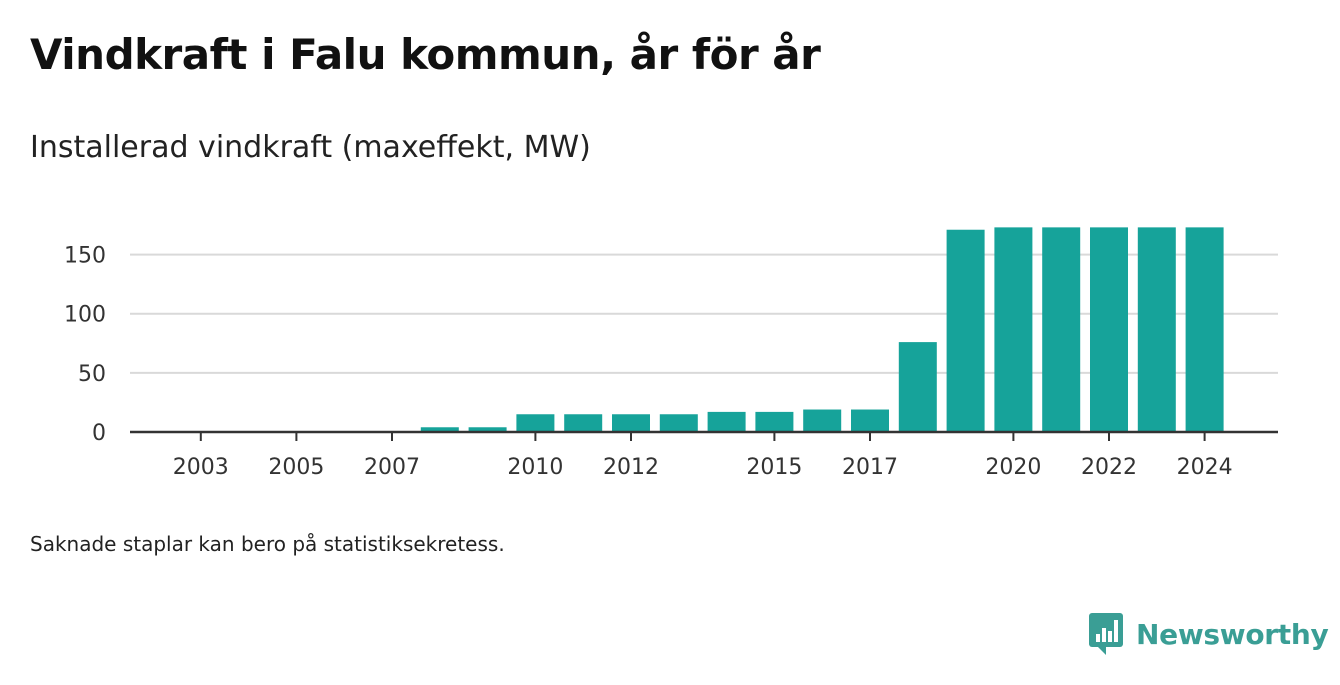  What do you see at coordinates (99, 433) in the screenshot?
I see `y-tick-label: 0` at bounding box center [99, 433].